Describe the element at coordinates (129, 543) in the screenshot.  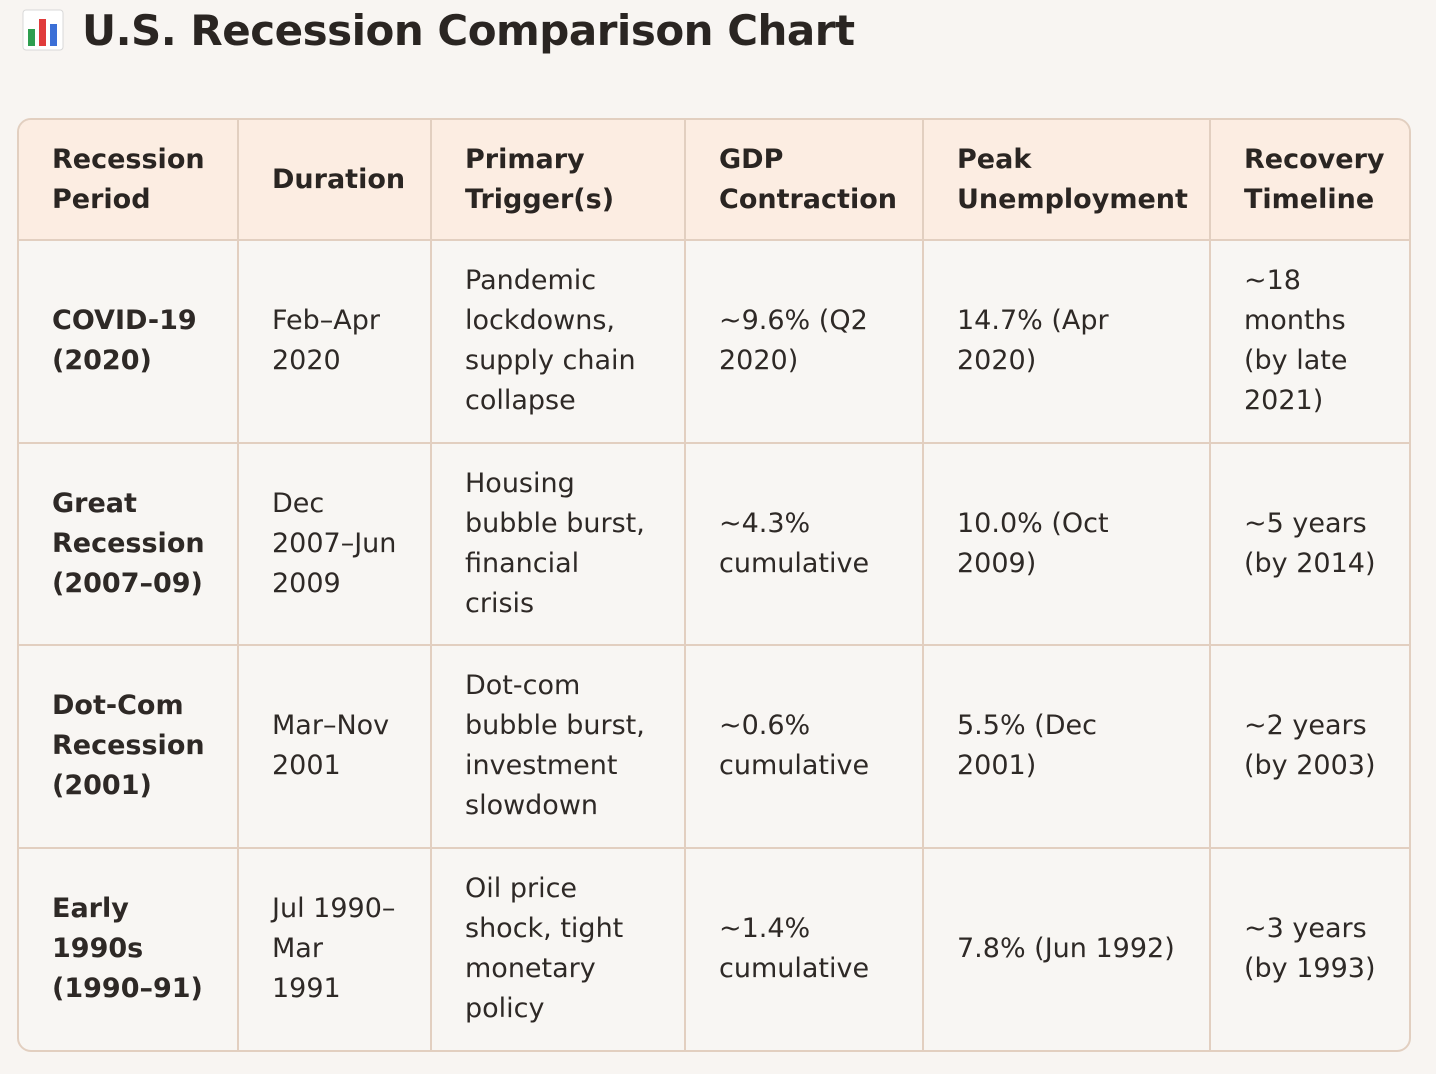
I see `cell-recession-period: Great Recession (2007–09)` at that location.